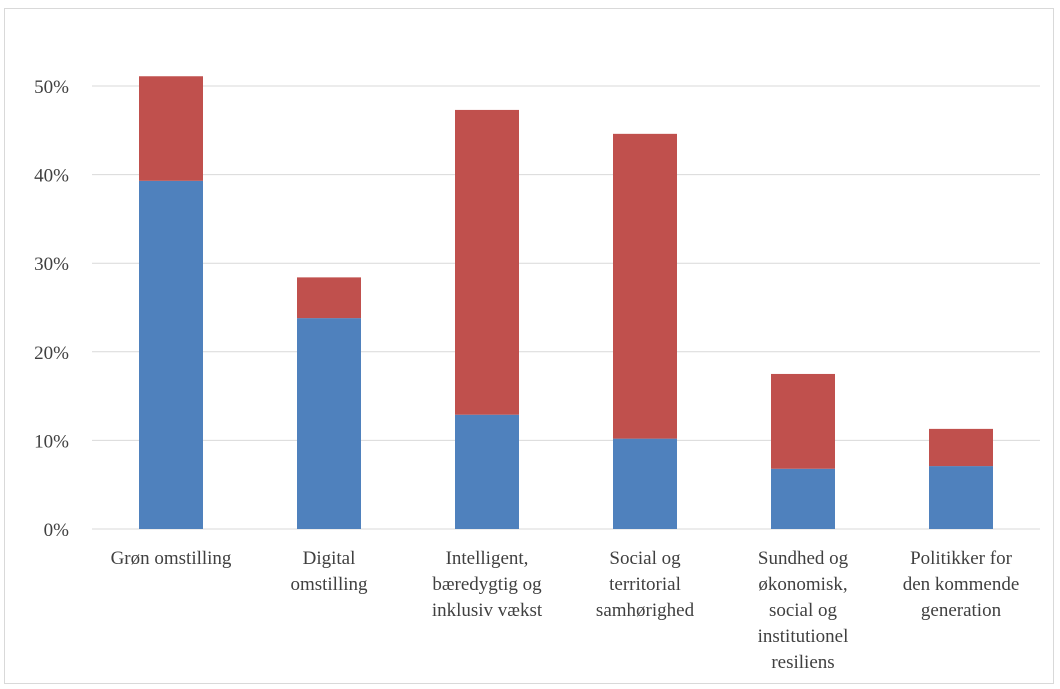 The image size is (1060, 689). I want to click on x-category-label: Grøn omstilling, so click(171, 558).